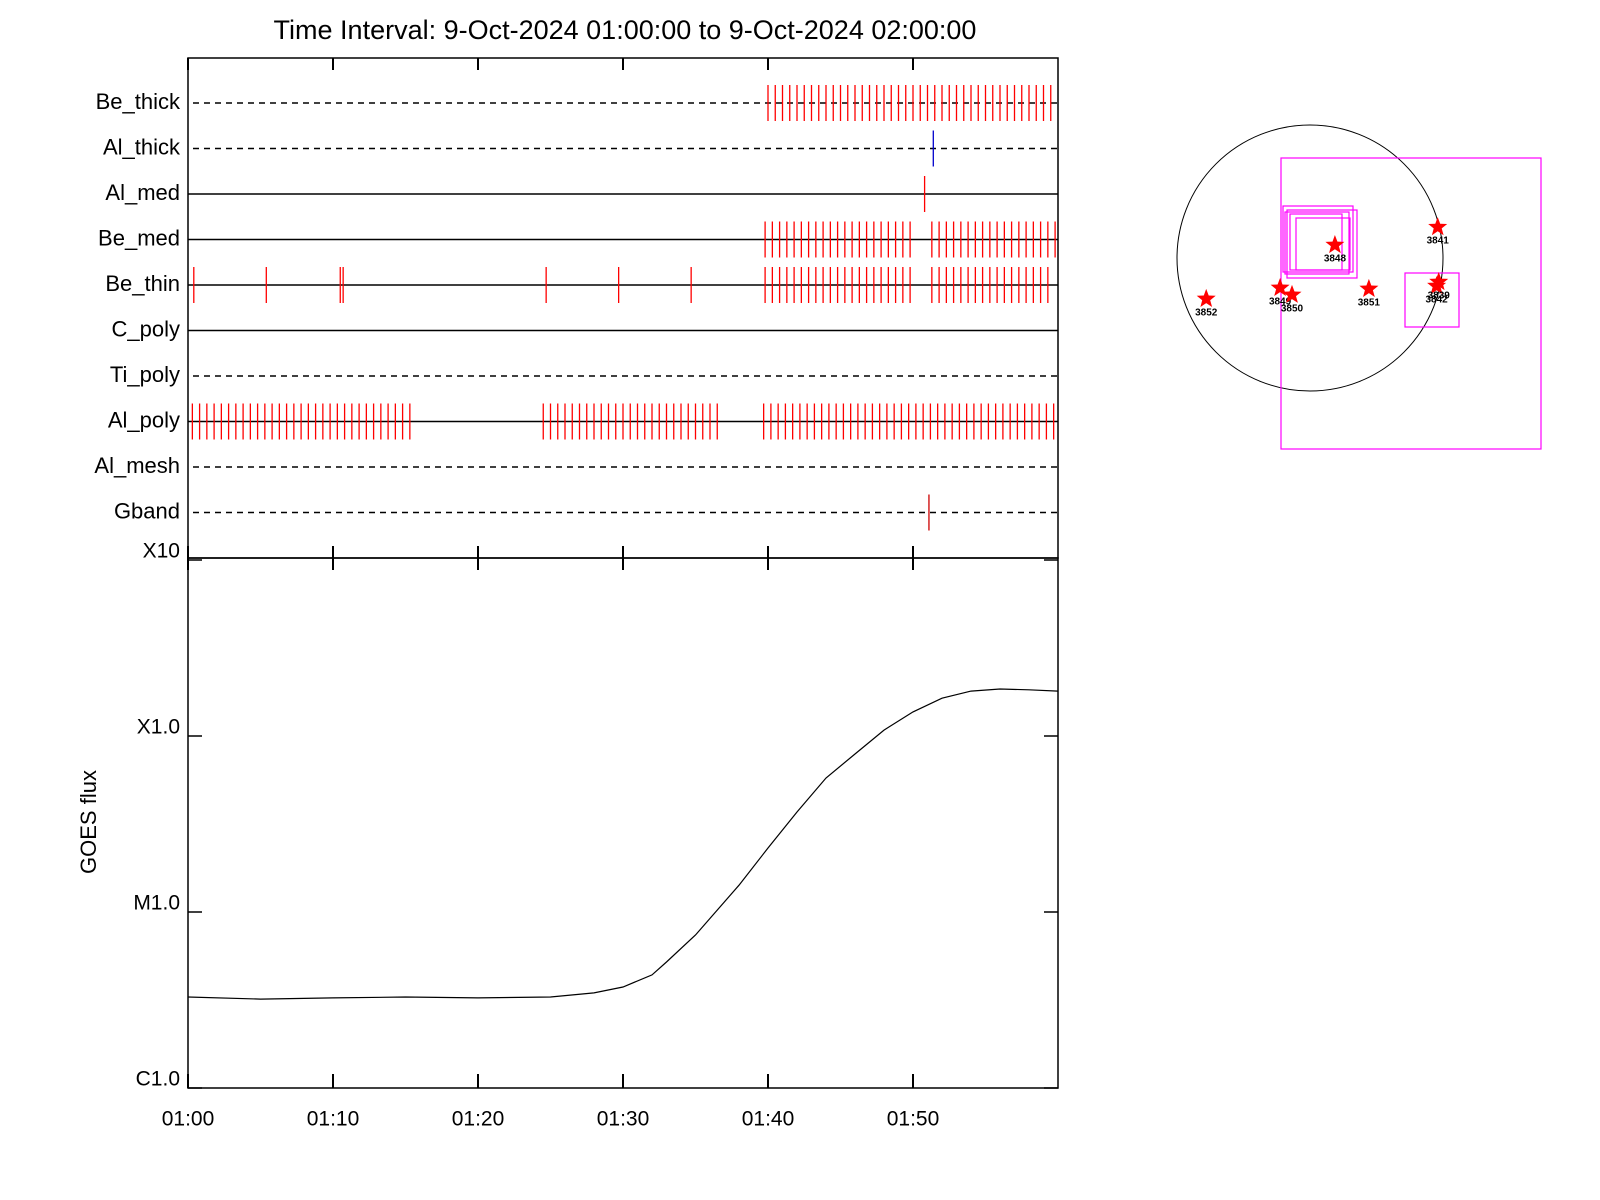  What do you see at coordinates (1206, 313) in the screenshot?
I see `region-label: 3852` at bounding box center [1206, 313].